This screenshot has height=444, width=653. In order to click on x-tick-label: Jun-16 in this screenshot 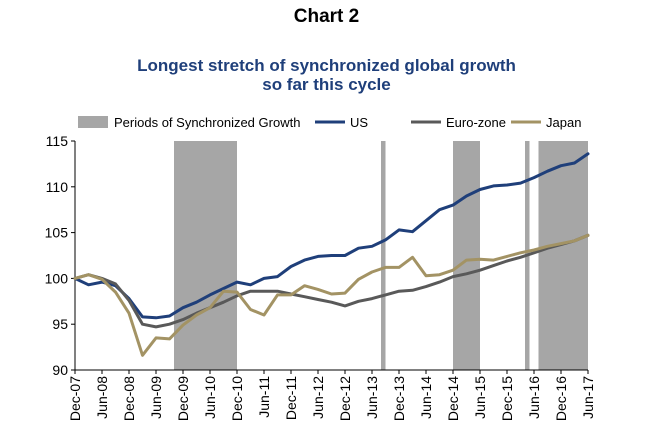, I will do `click(534, 397)`.